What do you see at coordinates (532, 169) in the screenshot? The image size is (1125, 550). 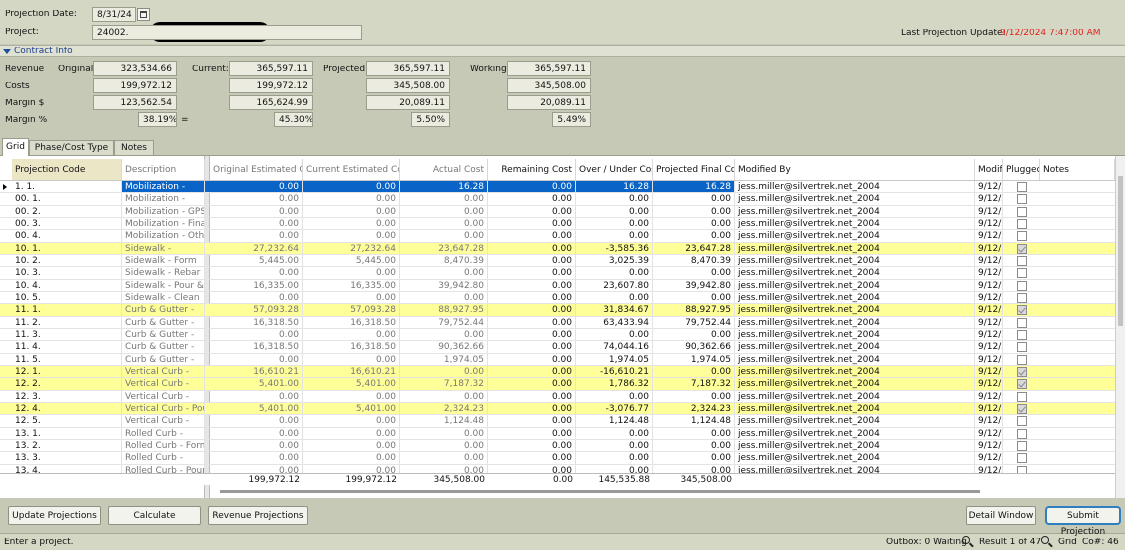 I see `column-header: Remaining Cost` at bounding box center [532, 169].